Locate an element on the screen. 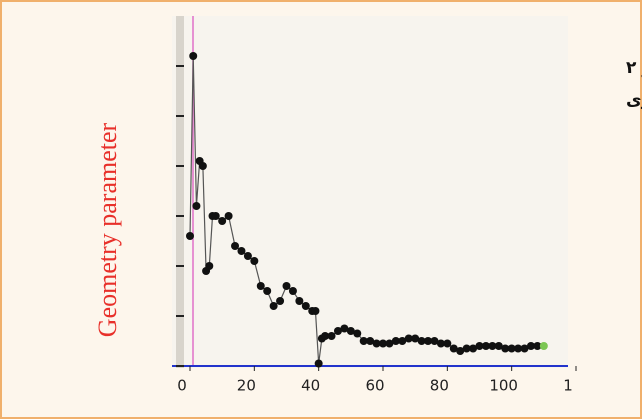 Image resolution: width=642 pixels, height=419 pixels. x-tick-label: 1 is located at coordinates (568, 386).